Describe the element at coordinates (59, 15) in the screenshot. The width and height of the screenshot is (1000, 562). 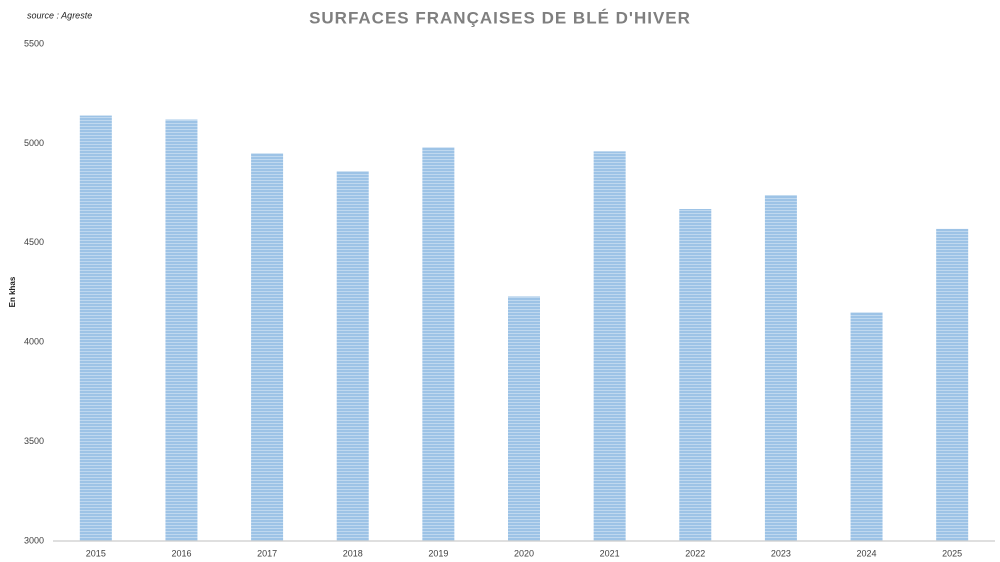
I see `source-note: source : Agreste` at that location.